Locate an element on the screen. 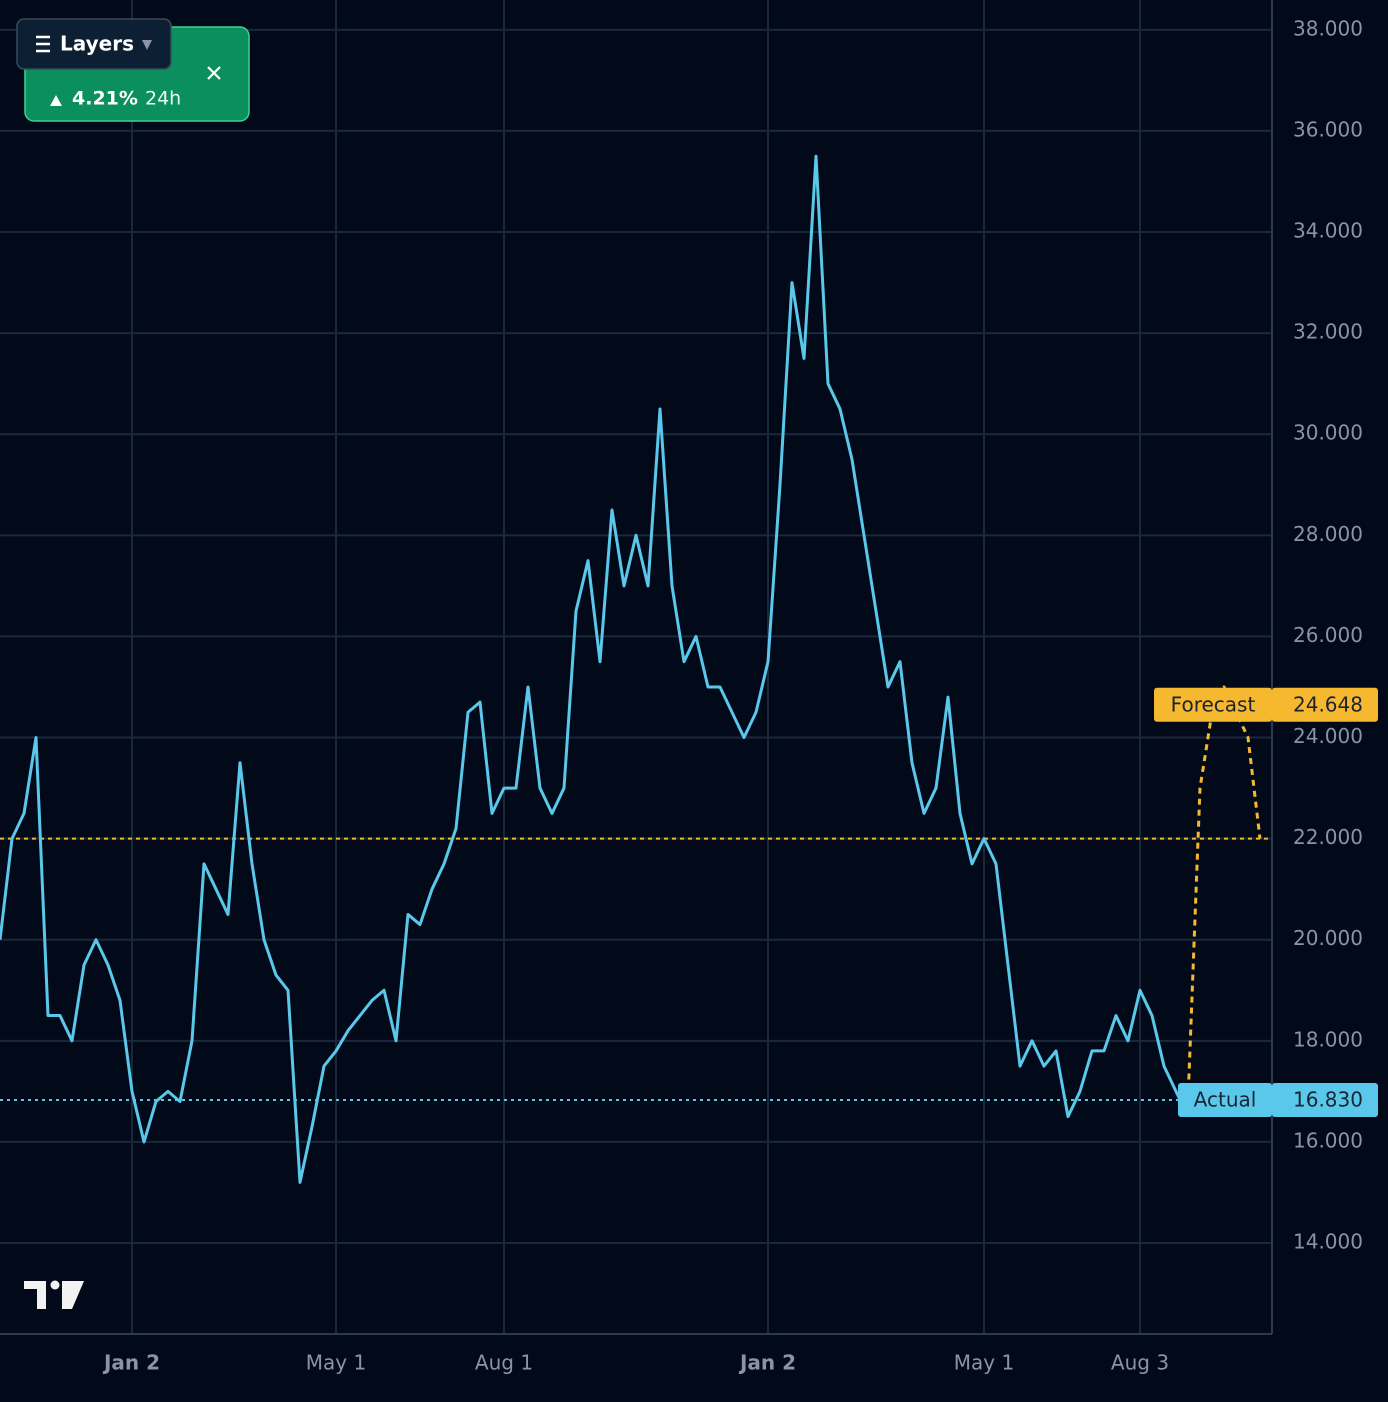 The width and height of the screenshot is (1388, 1402). y-tick-label: 16.000 is located at coordinates (1328, 1140).